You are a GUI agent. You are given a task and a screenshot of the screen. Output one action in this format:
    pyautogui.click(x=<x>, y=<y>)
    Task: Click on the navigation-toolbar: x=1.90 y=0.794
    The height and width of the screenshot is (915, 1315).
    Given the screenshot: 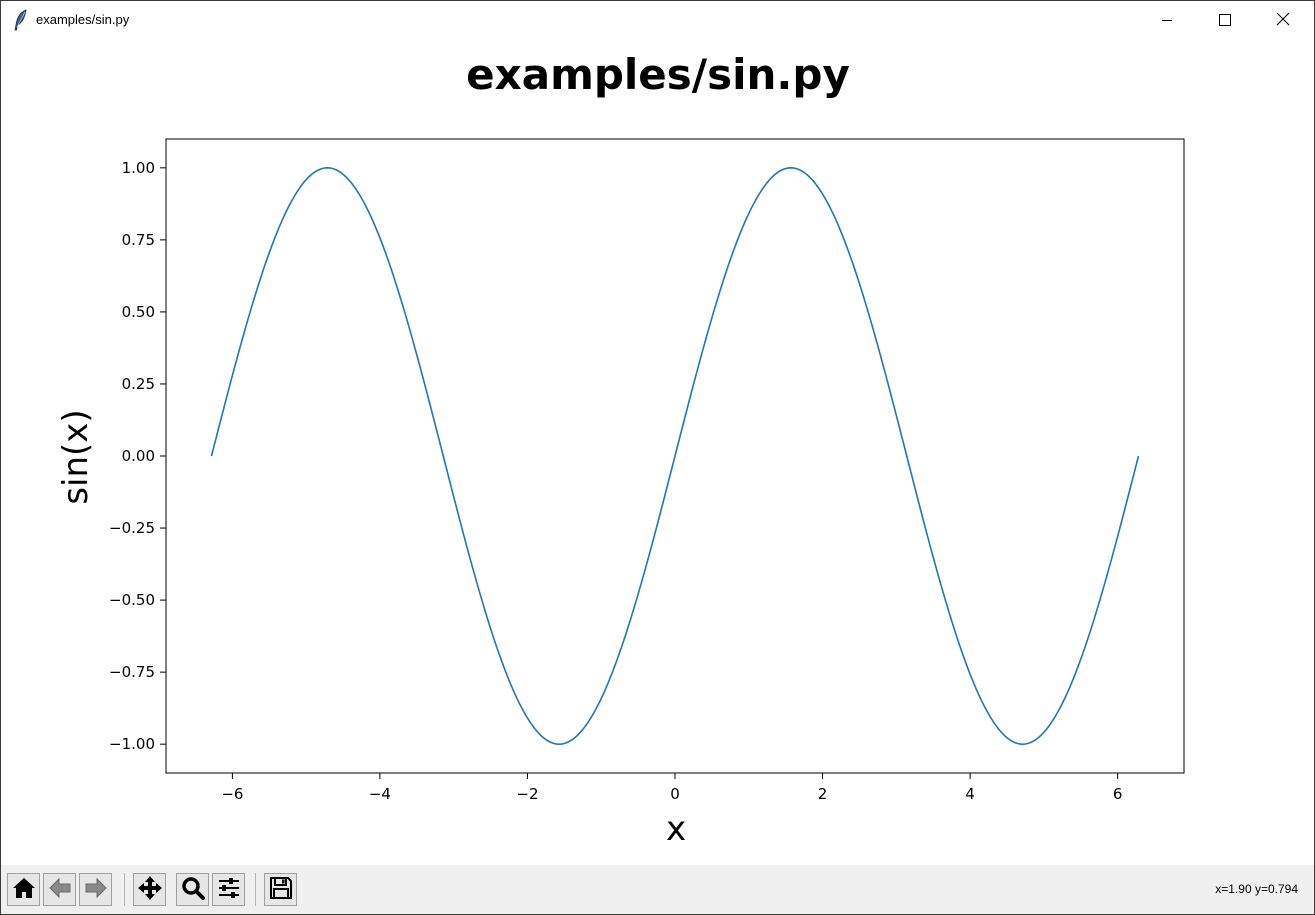 What is the action you would take?
    pyautogui.click(x=657, y=889)
    